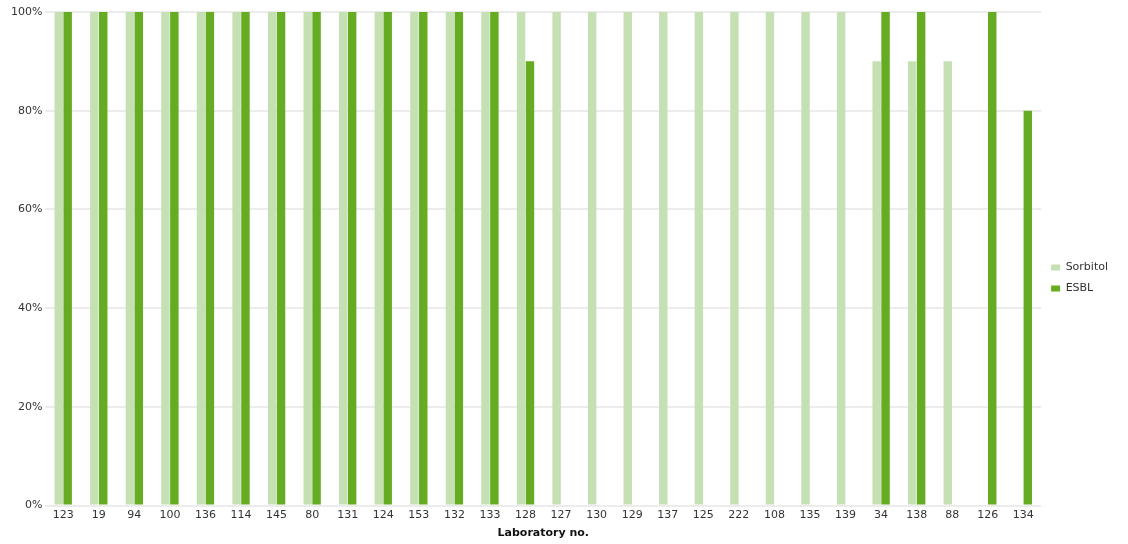  I want to click on x-tick-label: 127, so click(561, 515).